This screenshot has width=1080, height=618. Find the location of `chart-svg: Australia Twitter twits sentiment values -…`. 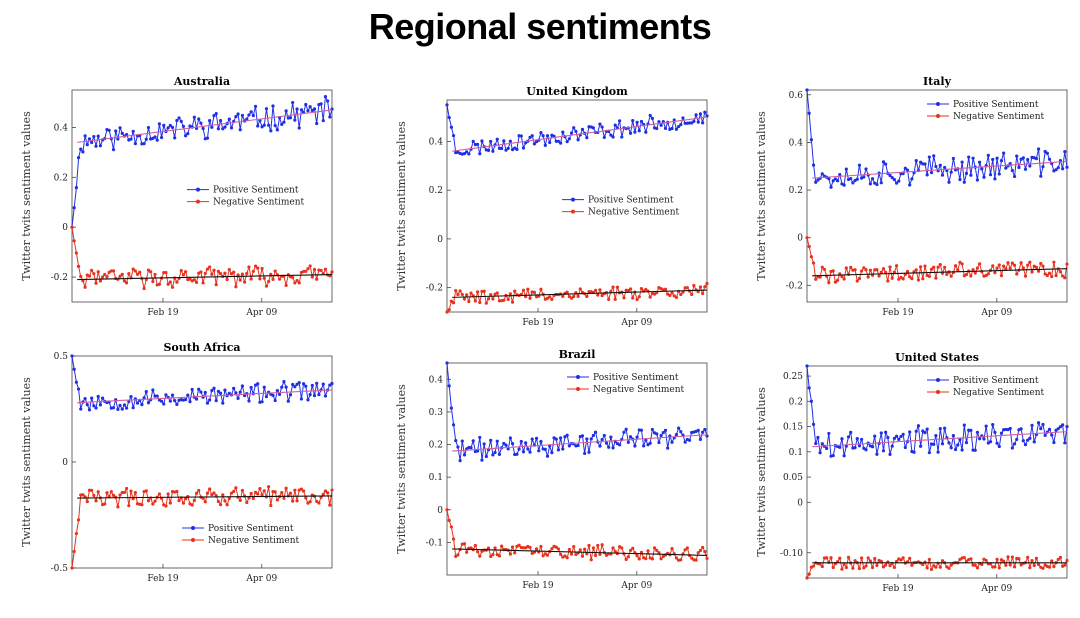

chart-svg: Australia Twitter twits sentiment values -… is located at coordinates (177, 196).